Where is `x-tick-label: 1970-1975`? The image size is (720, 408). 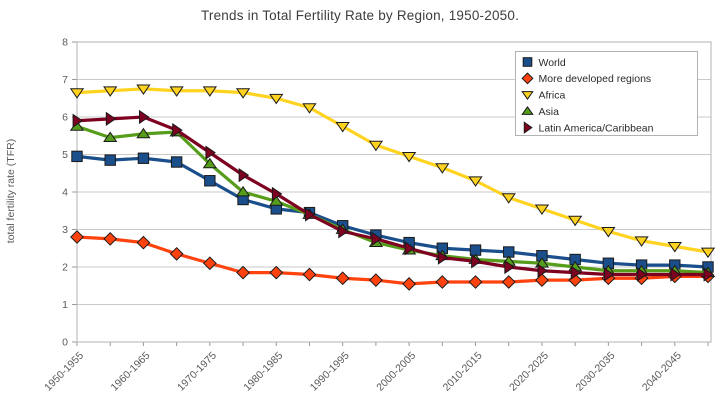
x-tick-label: 1970-1975 is located at coordinates (197, 372).